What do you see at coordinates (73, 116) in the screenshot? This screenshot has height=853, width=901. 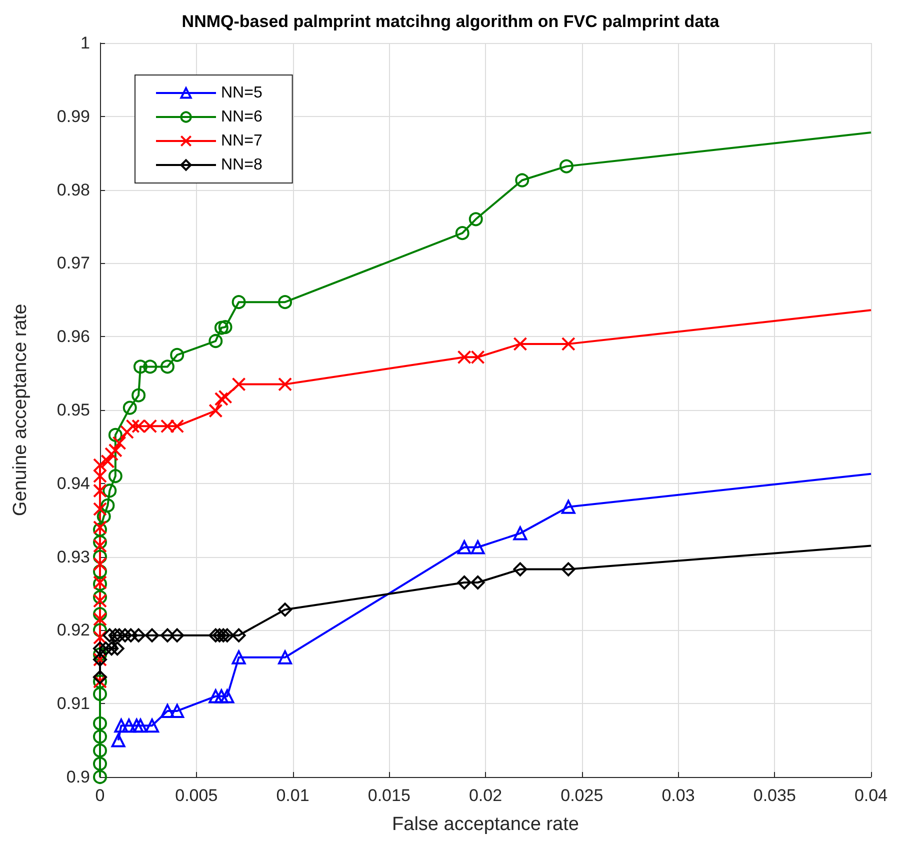 I see `y-tick-label: 0.99` at bounding box center [73, 116].